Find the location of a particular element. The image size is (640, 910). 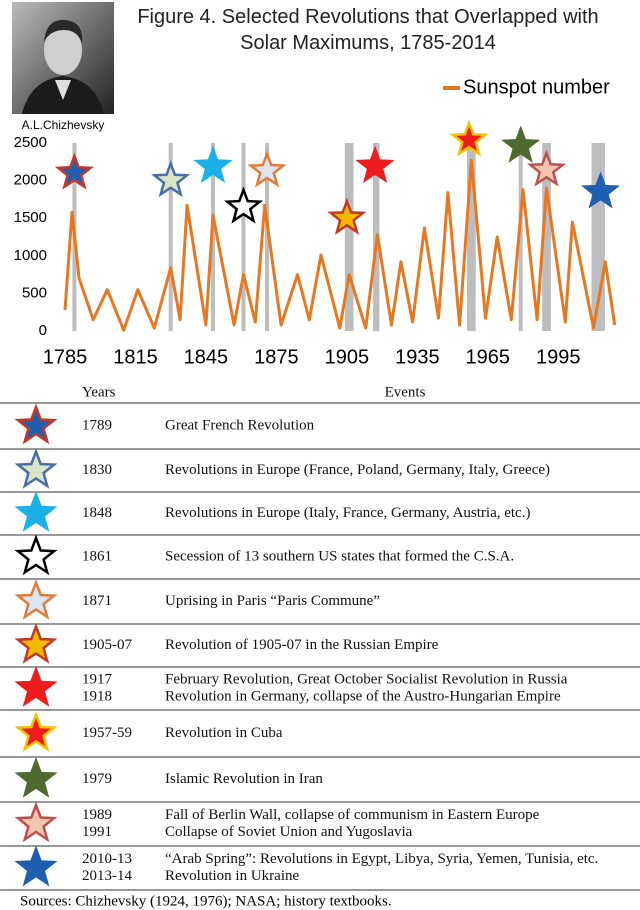

row-years: 1989 is located at coordinates (97, 815).